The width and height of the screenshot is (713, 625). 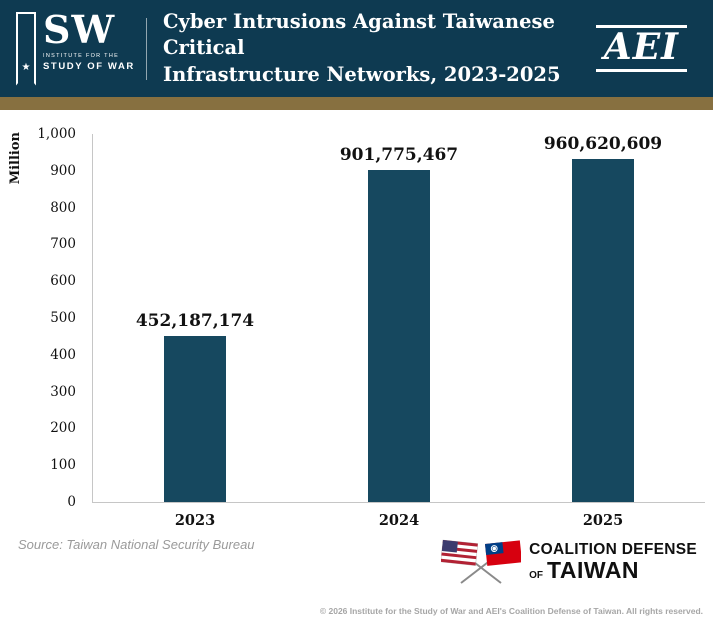 What do you see at coordinates (593, 569) in the screenshot?
I see `coalition-name: TAIWAN` at bounding box center [593, 569].